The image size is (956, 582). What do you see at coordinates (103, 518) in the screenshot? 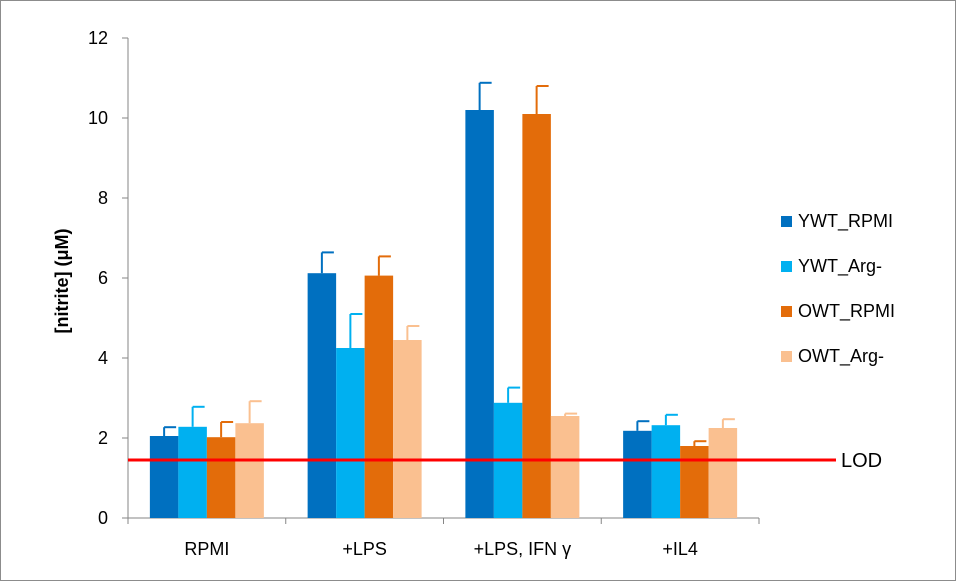
I see `y-tick-label: 0` at bounding box center [103, 518].